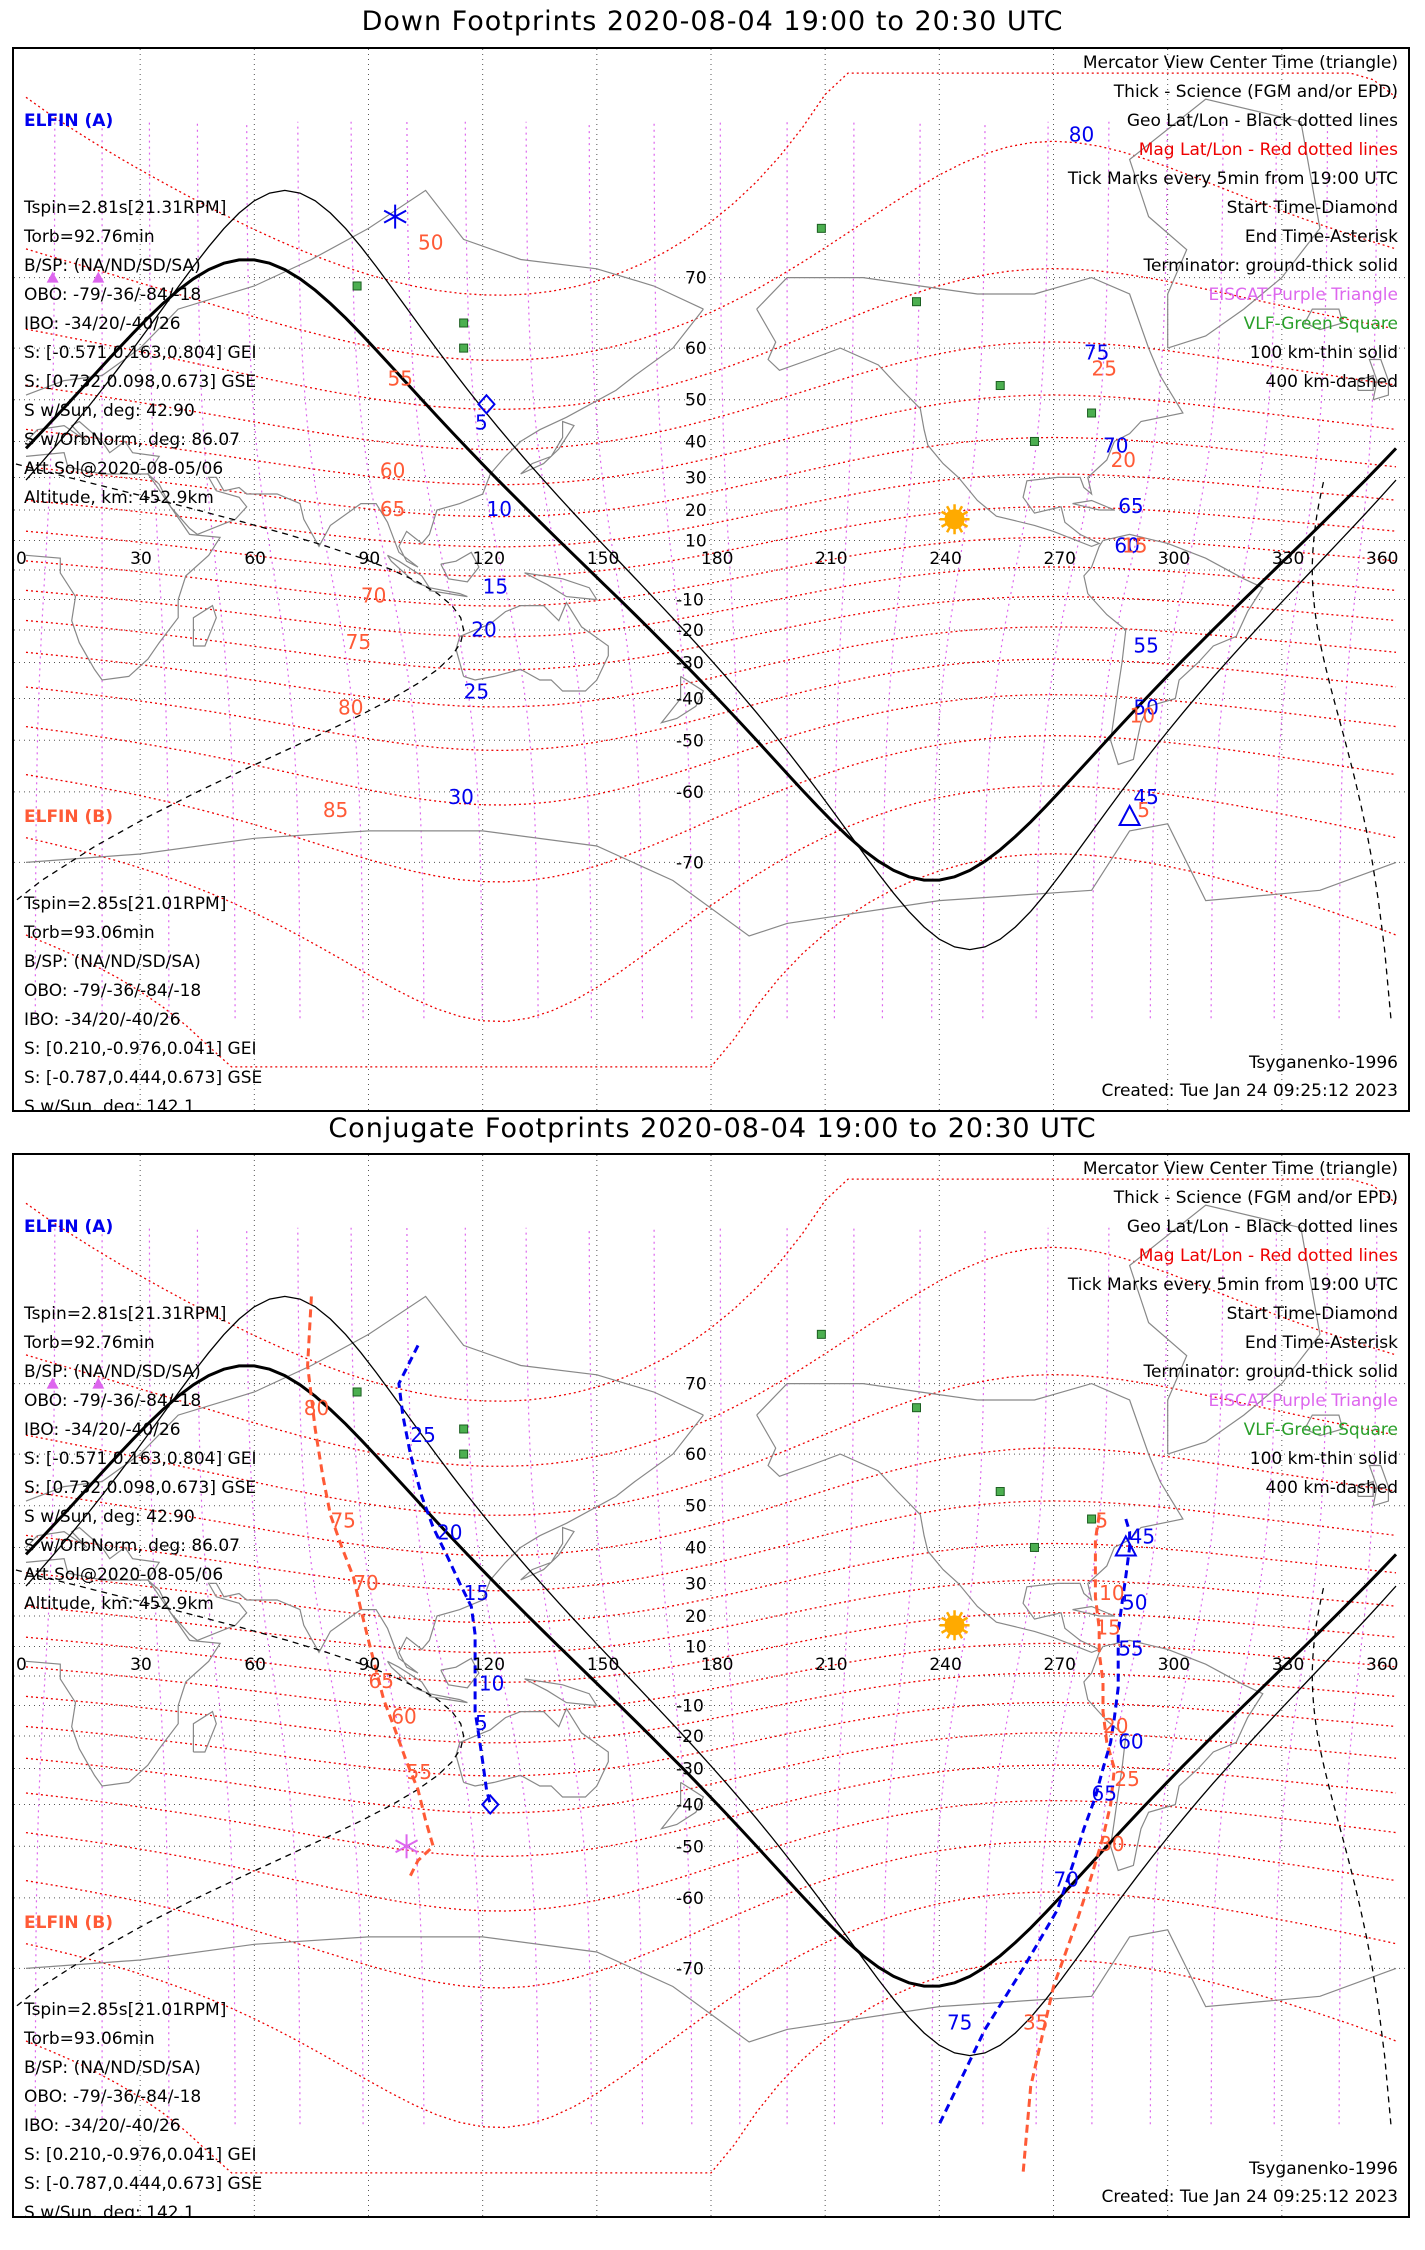 The image size is (1425, 2250). I want to click on legend-eiscat: EISCAT-Purple Triangle, so click(1303, 295).